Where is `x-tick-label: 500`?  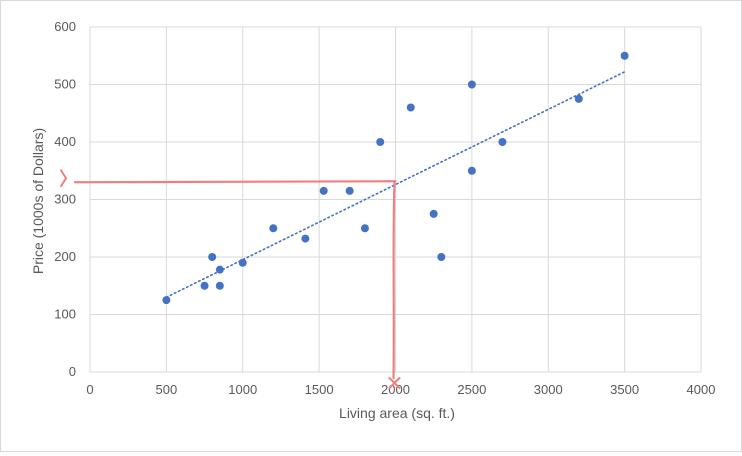
x-tick-label: 500 is located at coordinates (167, 389).